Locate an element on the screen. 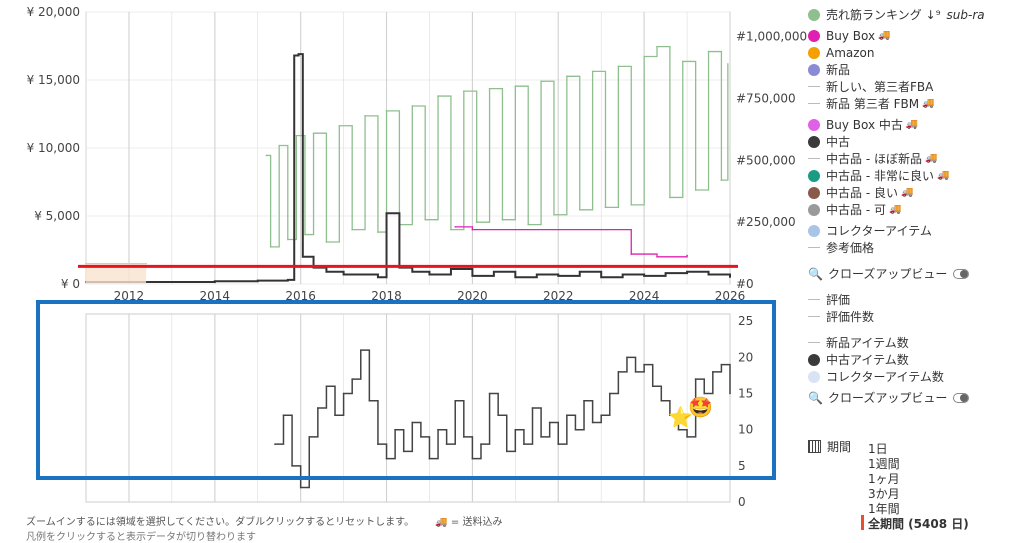 This screenshot has height=543, width=1024. lower-y-tick-label: 20 is located at coordinates (745, 357).